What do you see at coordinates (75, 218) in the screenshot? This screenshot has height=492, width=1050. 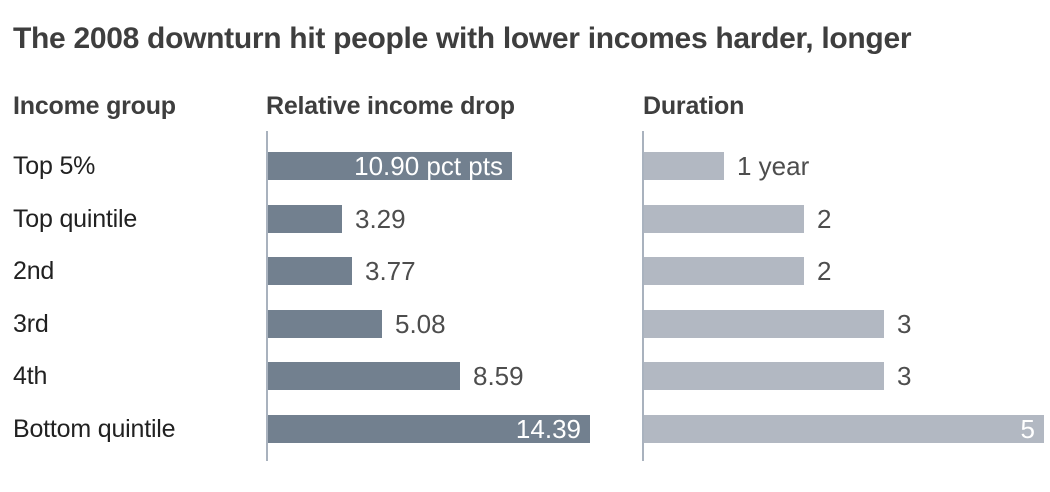 I see `category-label: Top quintile` at bounding box center [75, 218].